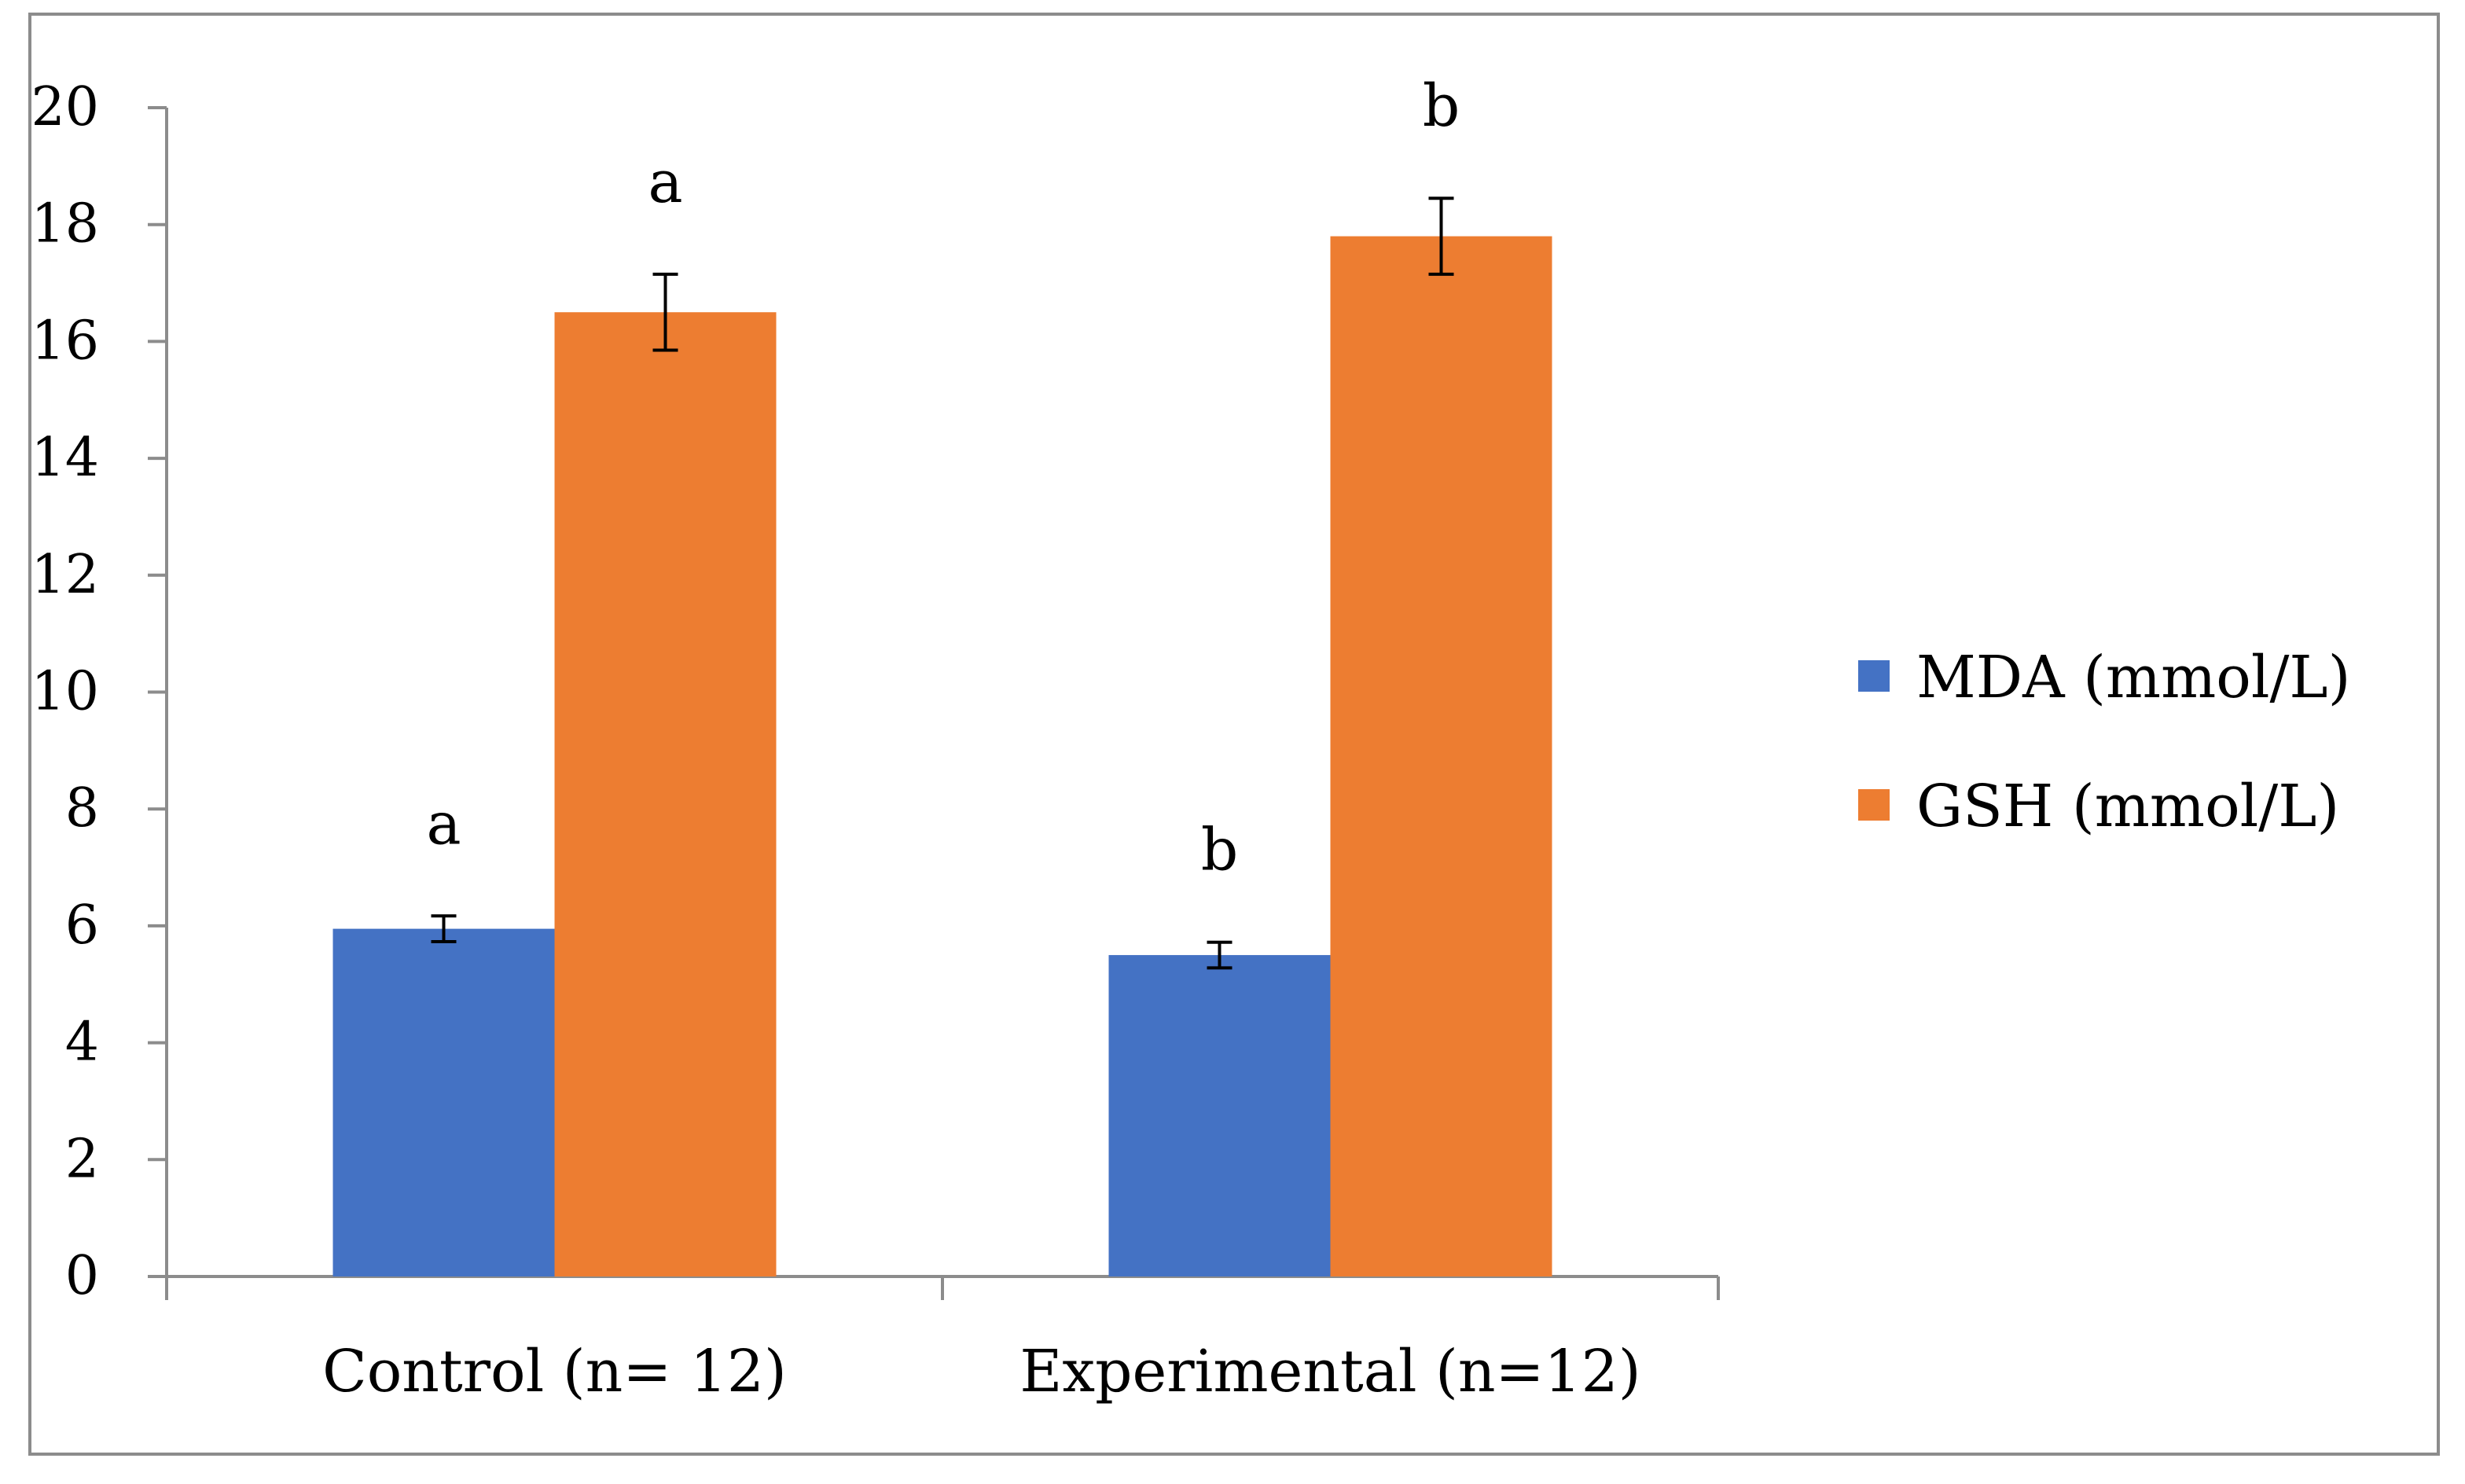 The image size is (2465, 1484). Describe the element at coordinates (99, 691) in the screenshot. I see `y-axis: 0 2 4 6 8 10 12 14 16 18 20` at that location.